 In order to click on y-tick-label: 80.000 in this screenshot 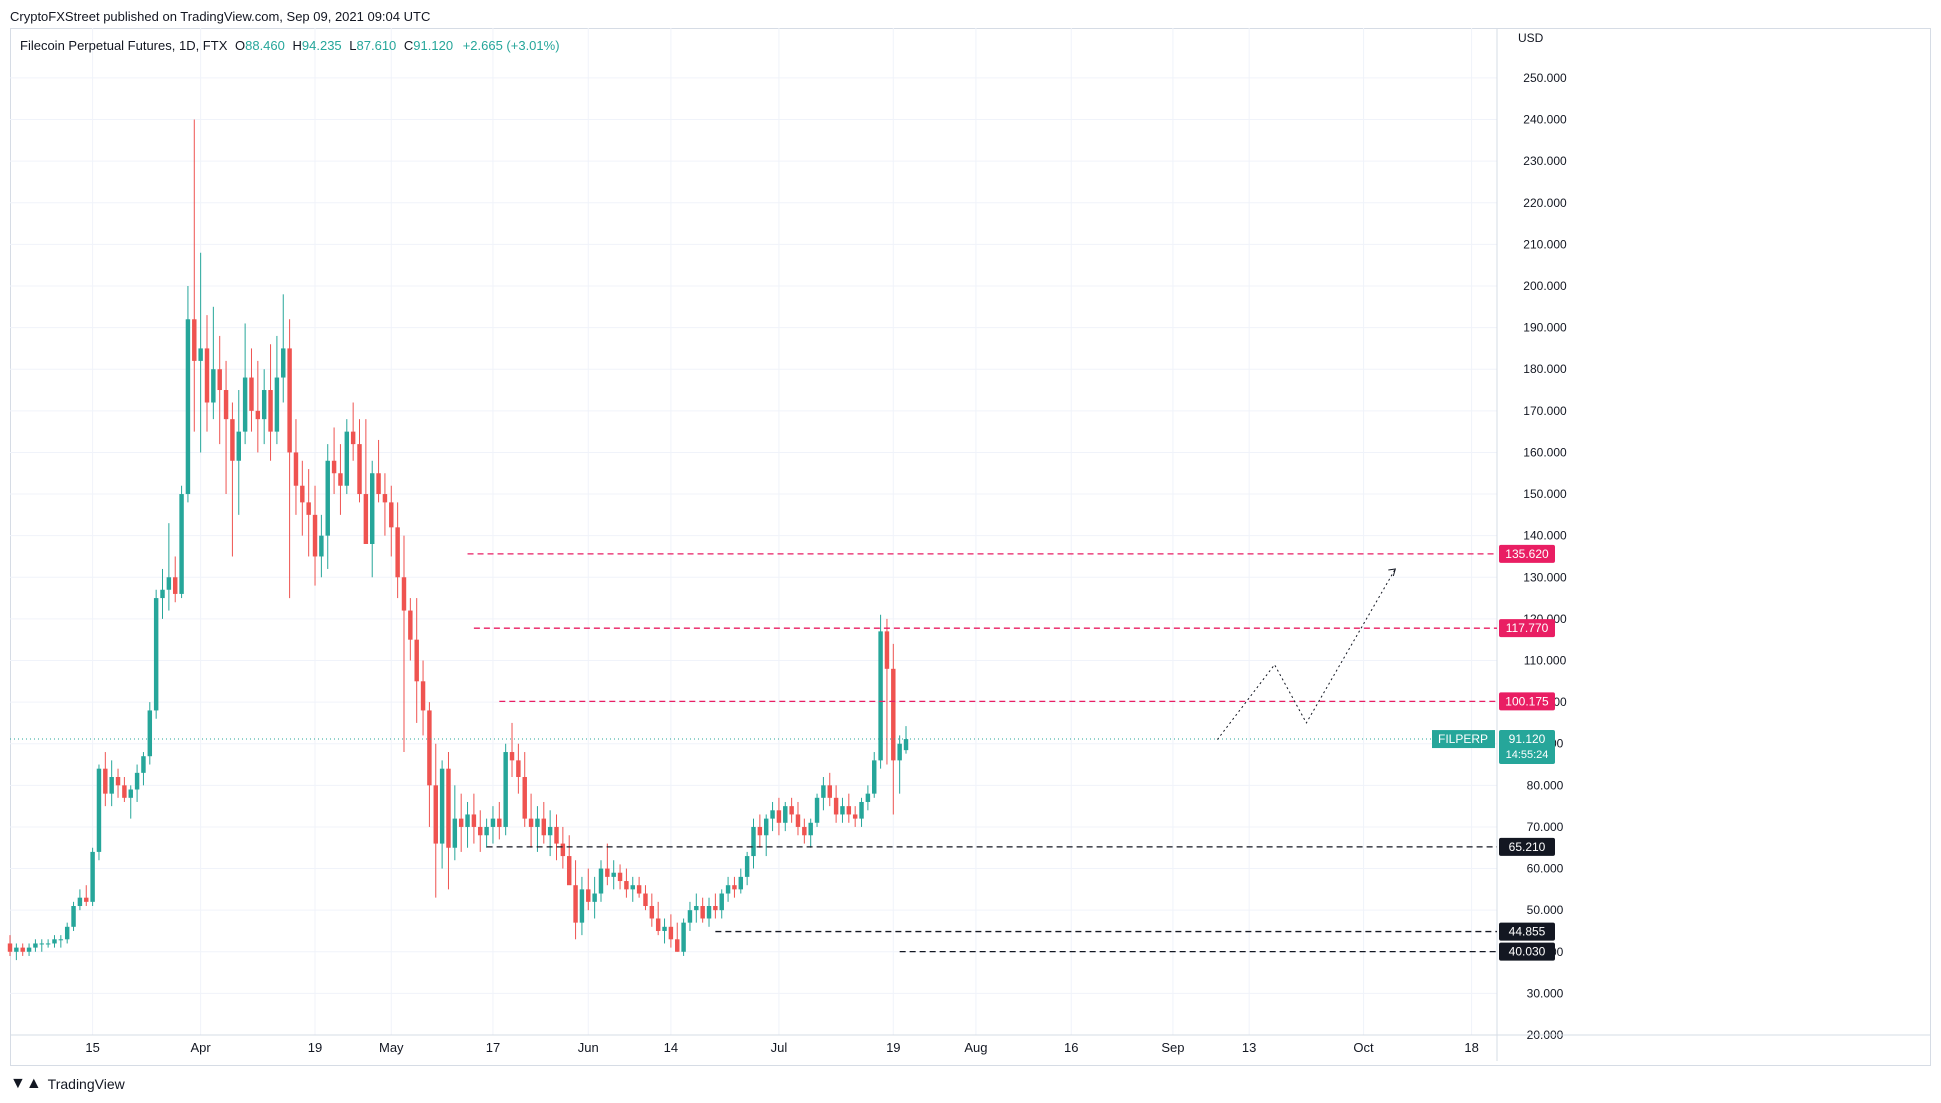, I will do `click(1545, 785)`.